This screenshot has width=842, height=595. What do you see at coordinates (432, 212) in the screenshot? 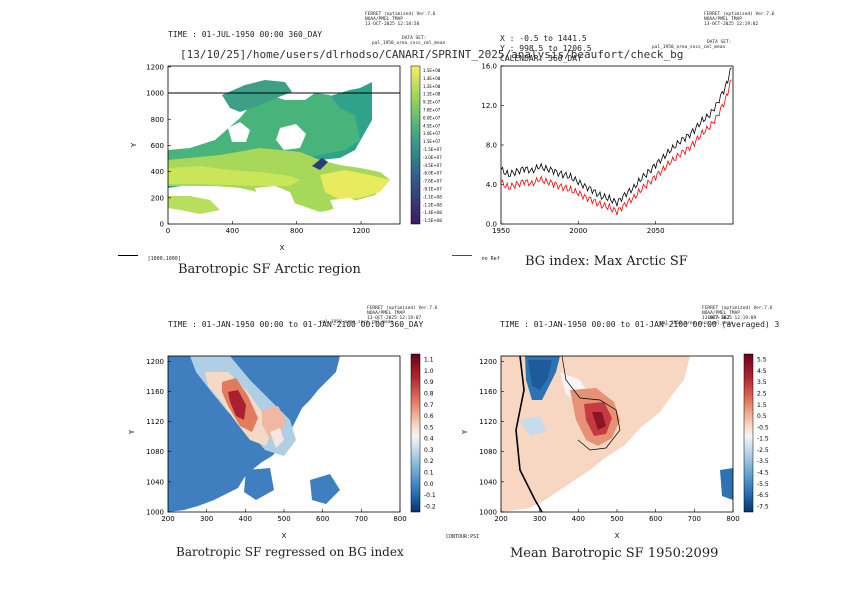
I see `colorbar-label: -1.4E+08` at bounding box center [432, 212].